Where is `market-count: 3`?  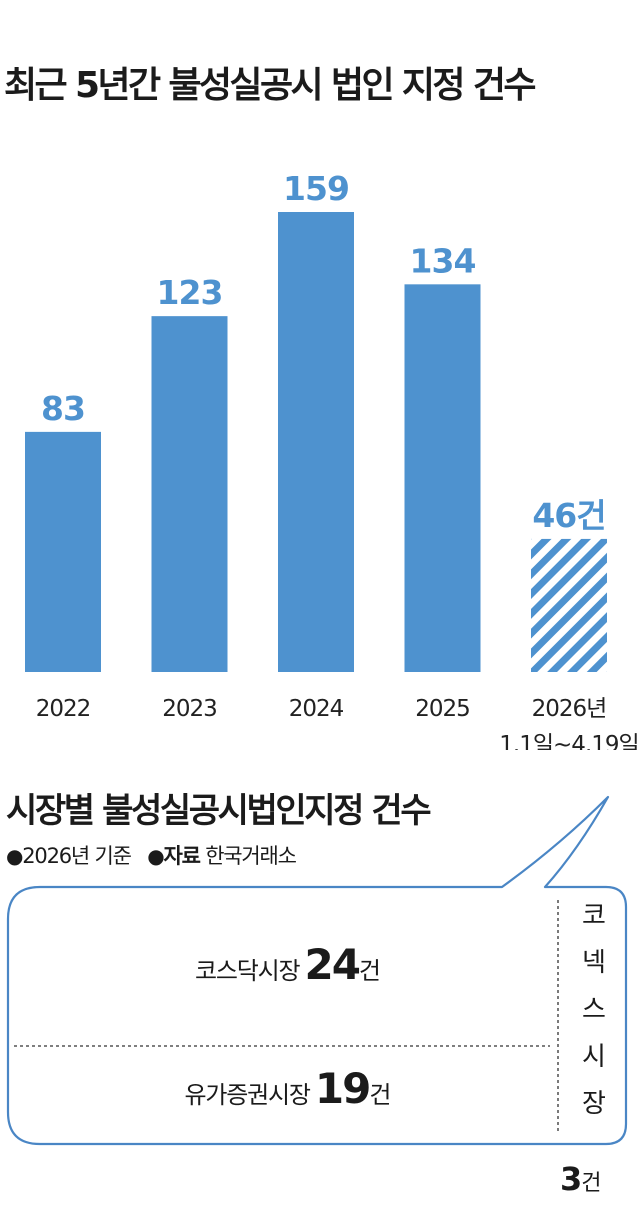 market-count: 3 is located at coordinates (571, 1179).